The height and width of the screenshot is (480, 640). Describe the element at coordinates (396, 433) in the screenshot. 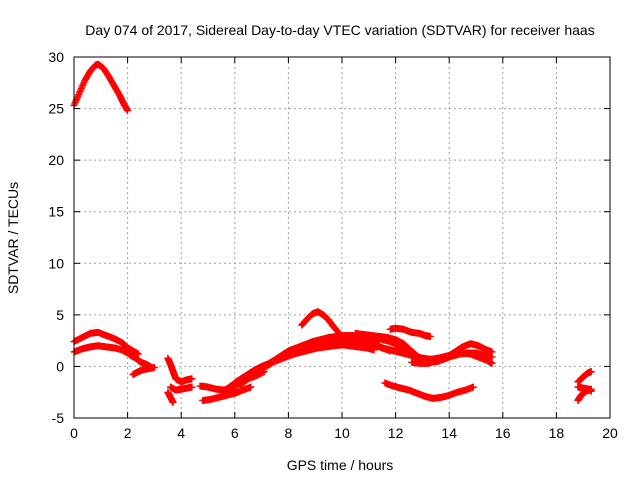

I see `x-tick-label: 12` at that location.